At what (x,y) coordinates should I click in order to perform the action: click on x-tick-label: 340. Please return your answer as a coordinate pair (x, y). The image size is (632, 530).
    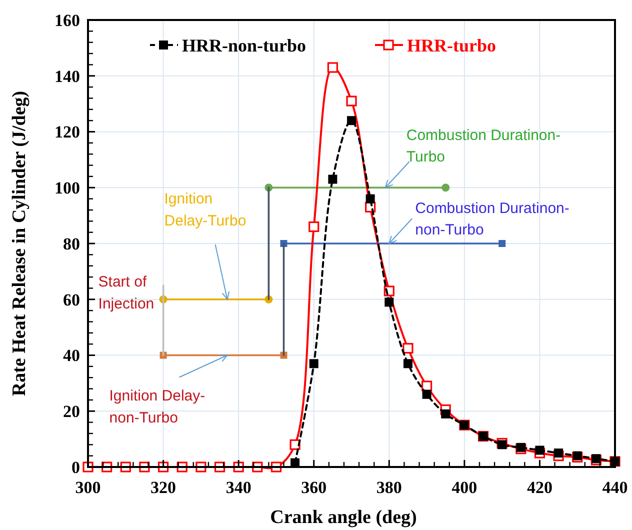
    Looking at the image, I should click on (239, 487).